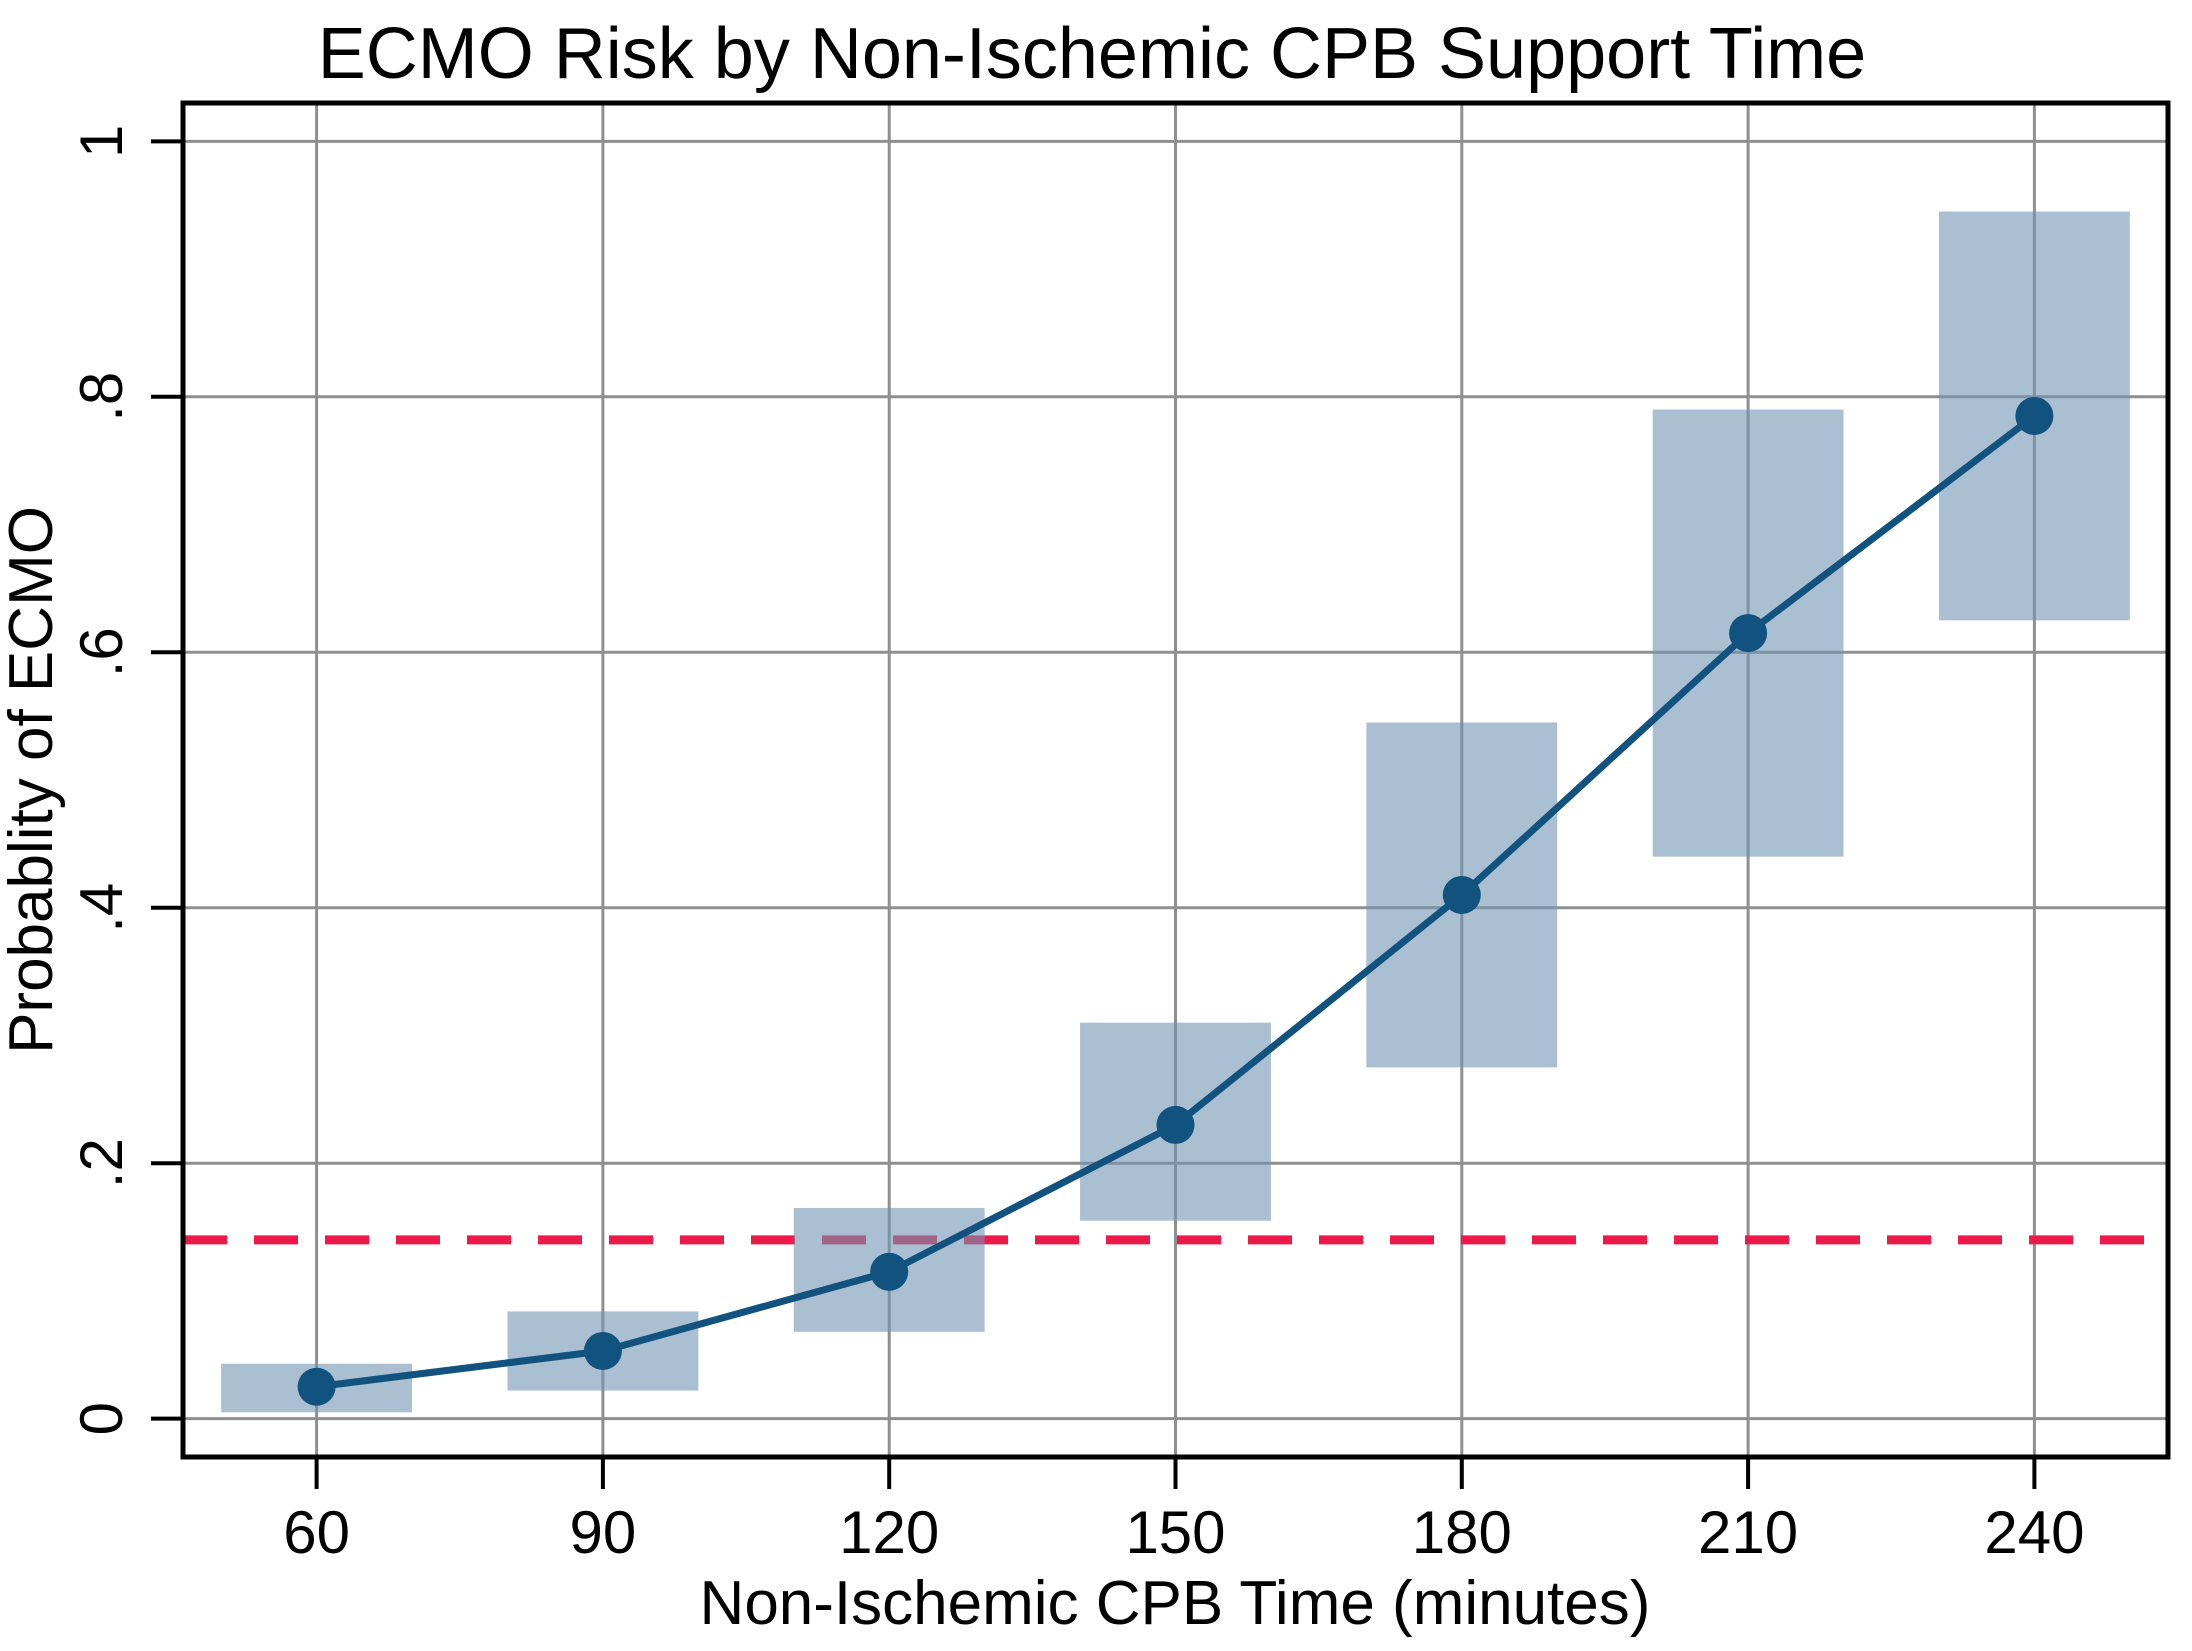 The image size is (2192, 1651). I want to click on y-tick-label: .6, so click(101, 652).